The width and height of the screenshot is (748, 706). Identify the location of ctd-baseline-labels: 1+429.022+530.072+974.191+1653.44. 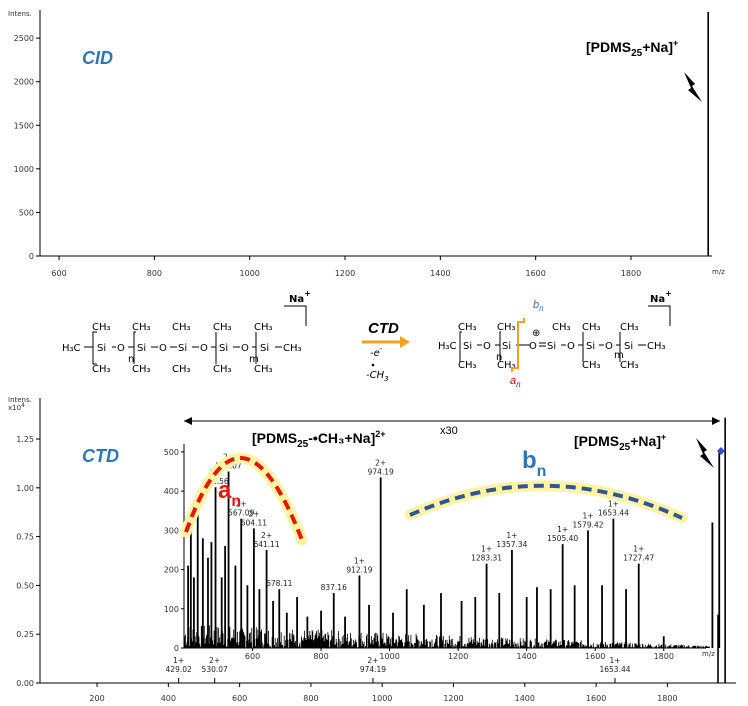
(398, 665).